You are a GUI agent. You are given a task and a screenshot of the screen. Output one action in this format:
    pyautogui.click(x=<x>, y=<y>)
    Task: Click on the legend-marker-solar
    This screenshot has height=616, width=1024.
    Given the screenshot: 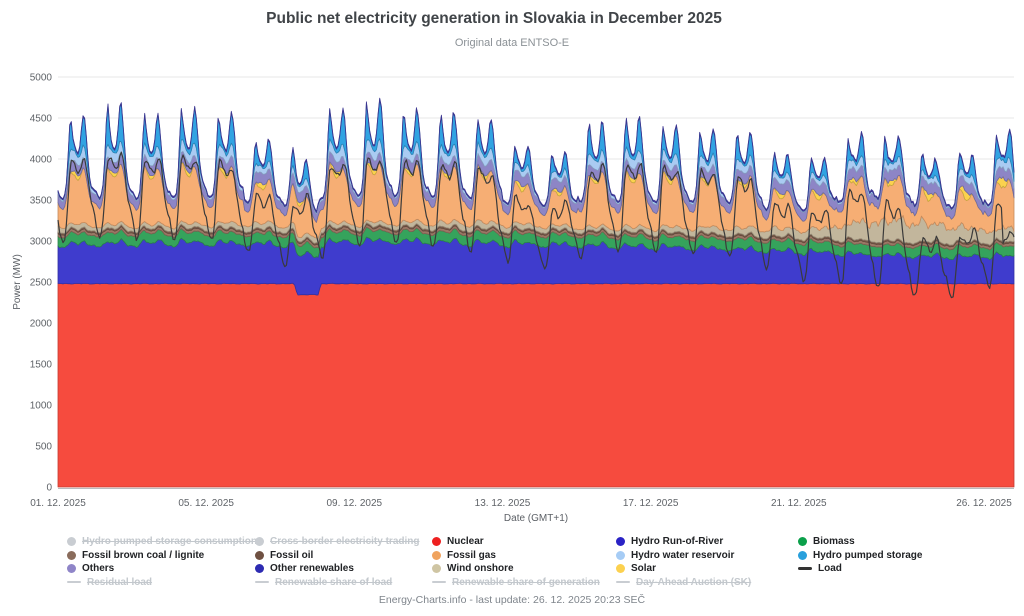 What is the action you would take?
    pyautogui.click(x=620, y=568)
    